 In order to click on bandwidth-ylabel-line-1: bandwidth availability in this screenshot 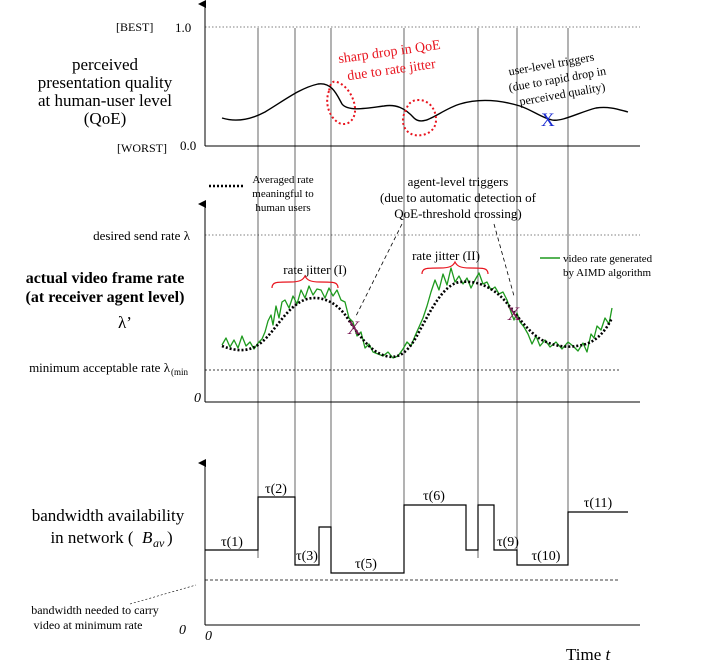, I will do `click(108, 515)`.